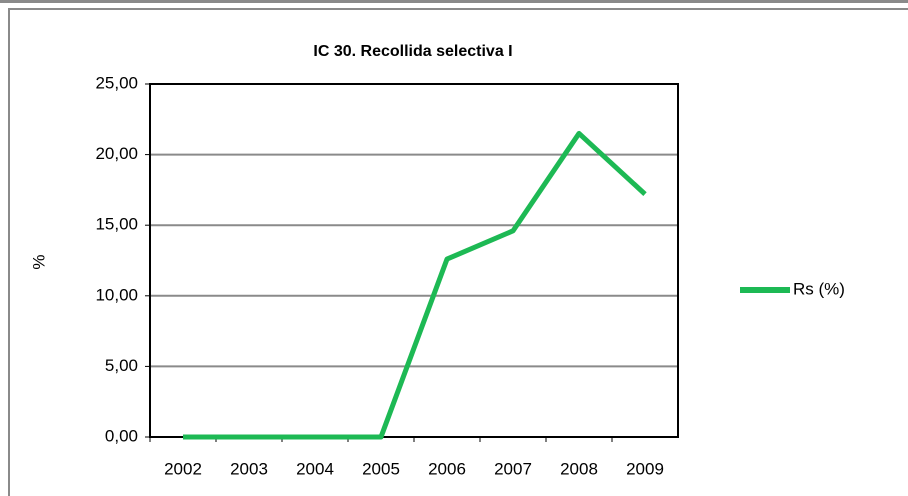 The width and height of the screenshot is (908, 496). What do you see at coordinates (819, 288) in the screenshot?
I see `legend-label: Rs (%)` at bounding box center [819, 288].